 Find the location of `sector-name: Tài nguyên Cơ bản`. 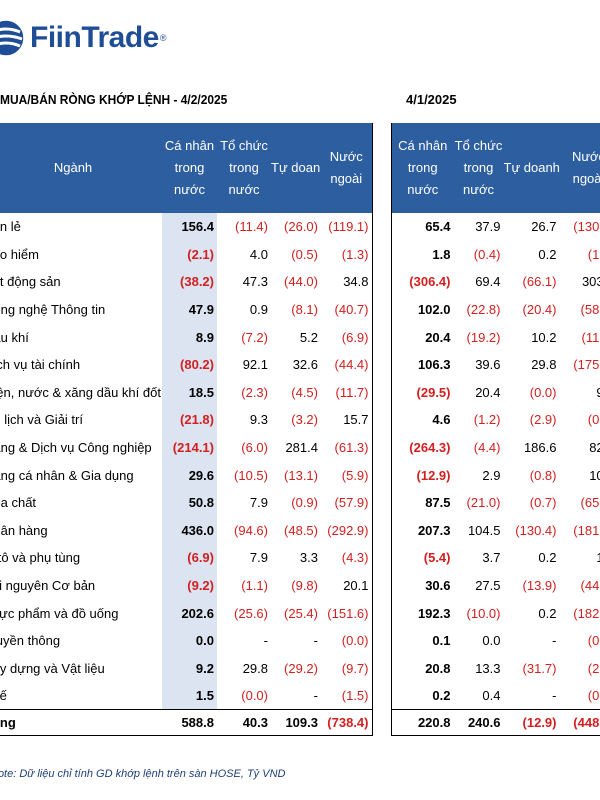

sector-name: Tài nguyên Cơ bản is located at coordinates (48, 586).